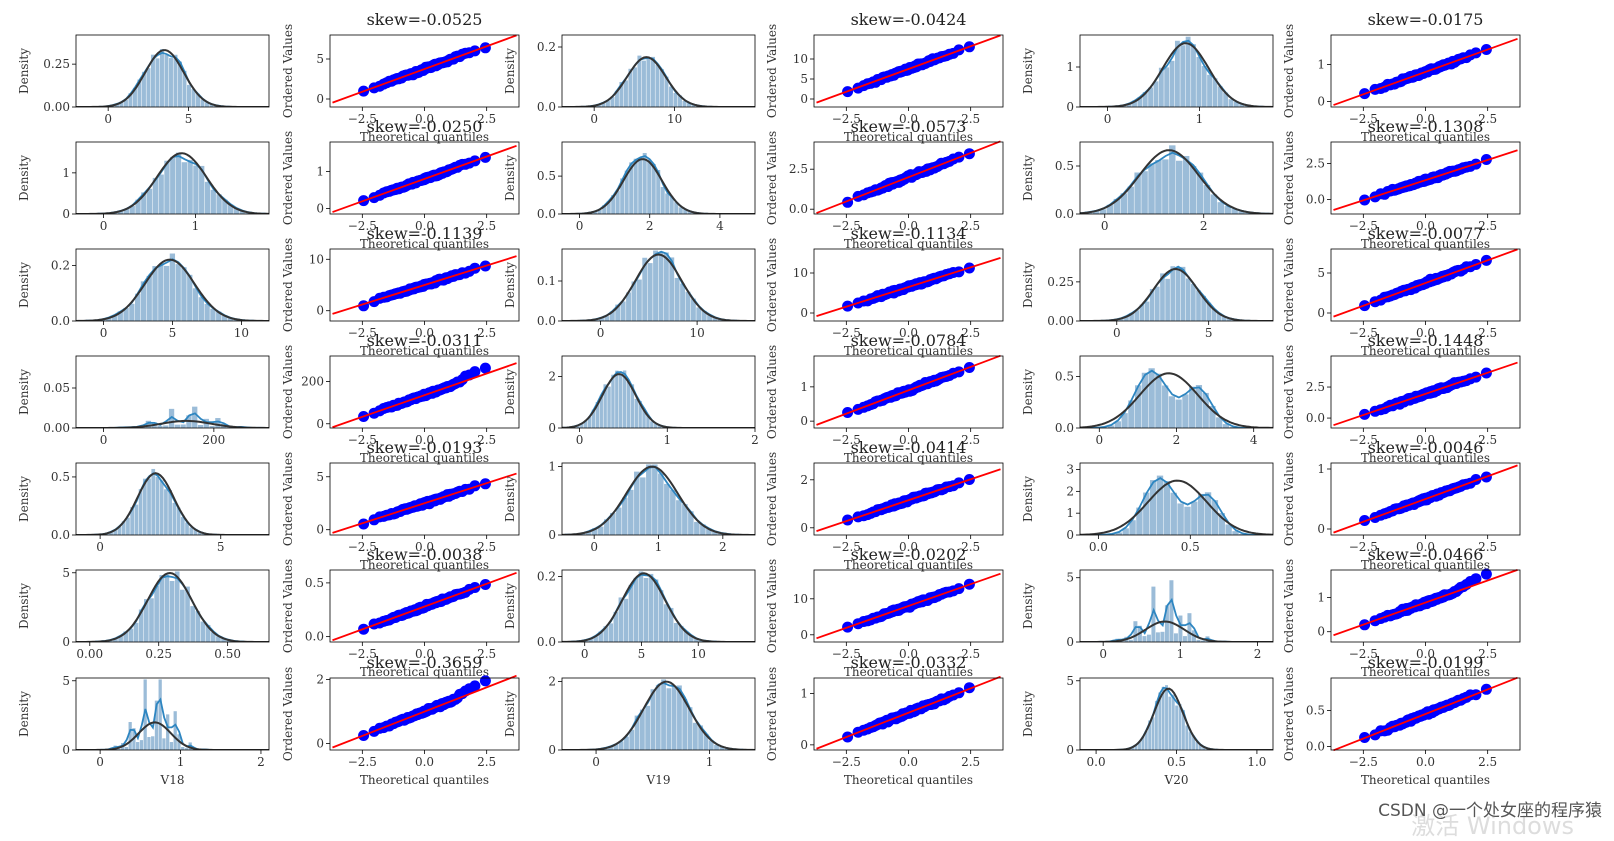  I want to click on qq-plot-ytick-label: 0, so click(804, 313).